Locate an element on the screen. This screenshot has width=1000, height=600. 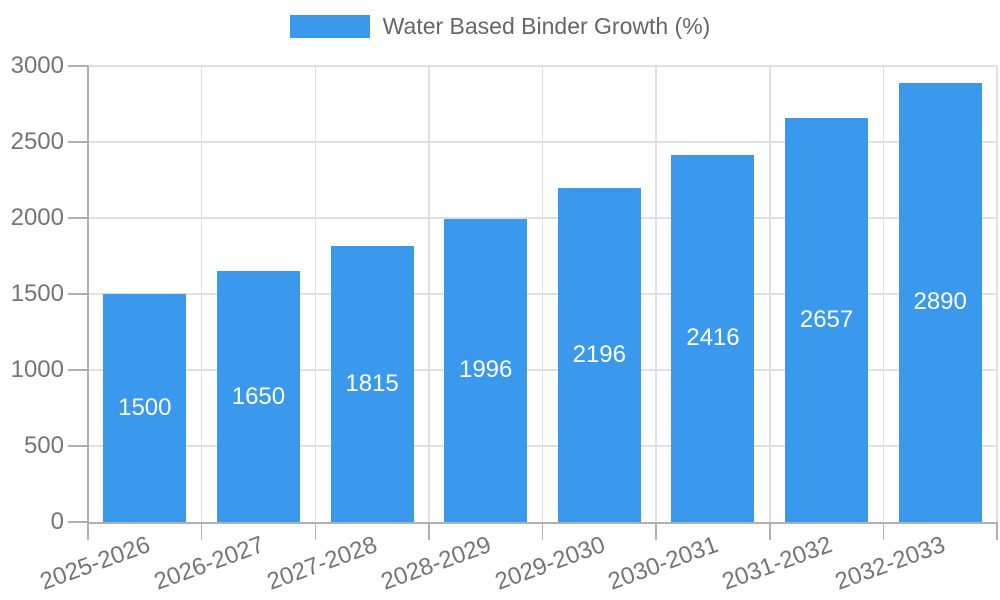
y-tick-label: 0 is located at coordinates (57, 521).